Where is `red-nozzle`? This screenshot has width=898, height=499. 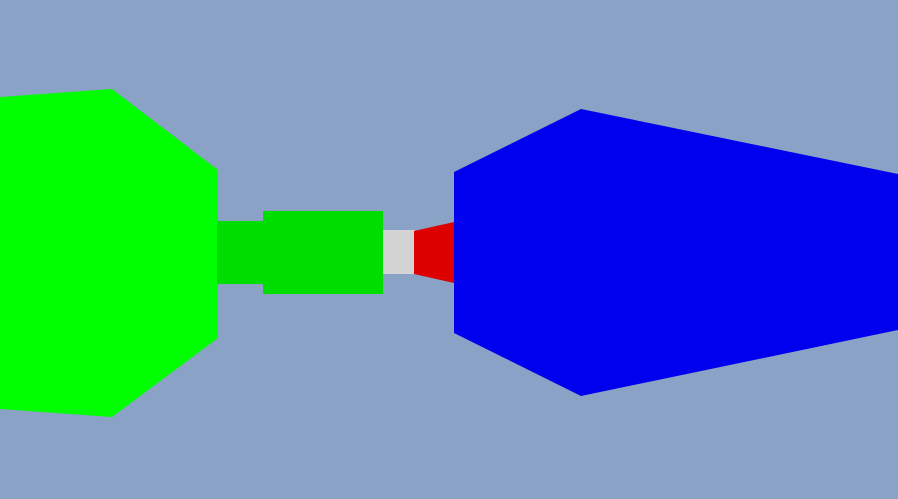 red-nozzle is located at coordinates (434, 252).